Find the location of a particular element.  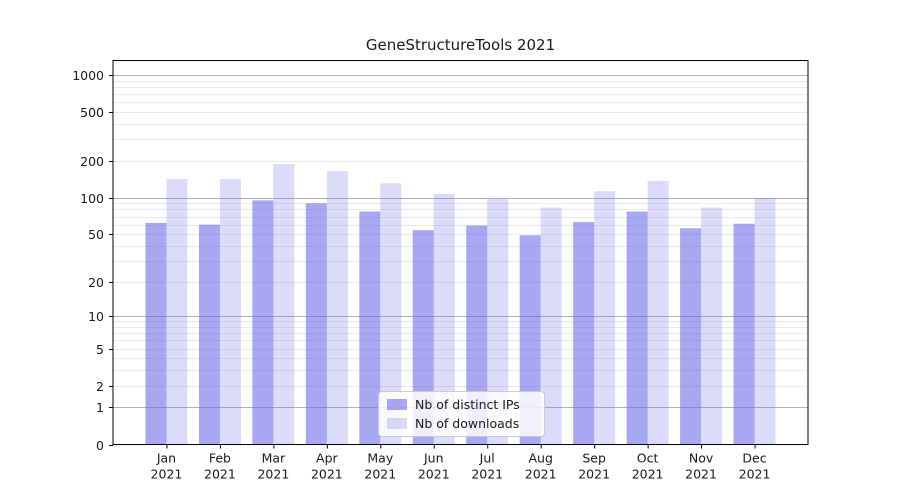

bar-jan-distinct-ips is located at coordinates (156, 333).